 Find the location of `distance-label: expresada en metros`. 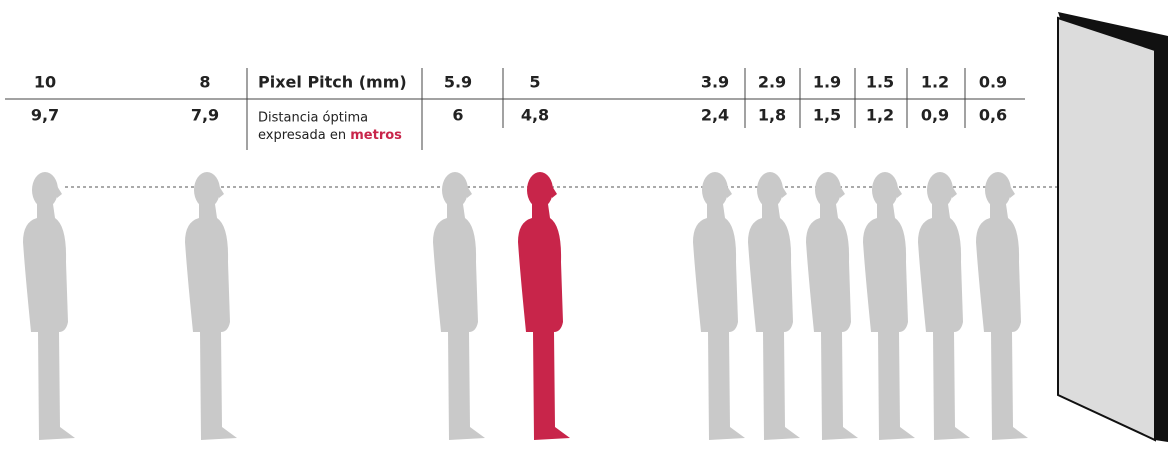

distance-label: expresada en metros is located at coordinates (330, 135).